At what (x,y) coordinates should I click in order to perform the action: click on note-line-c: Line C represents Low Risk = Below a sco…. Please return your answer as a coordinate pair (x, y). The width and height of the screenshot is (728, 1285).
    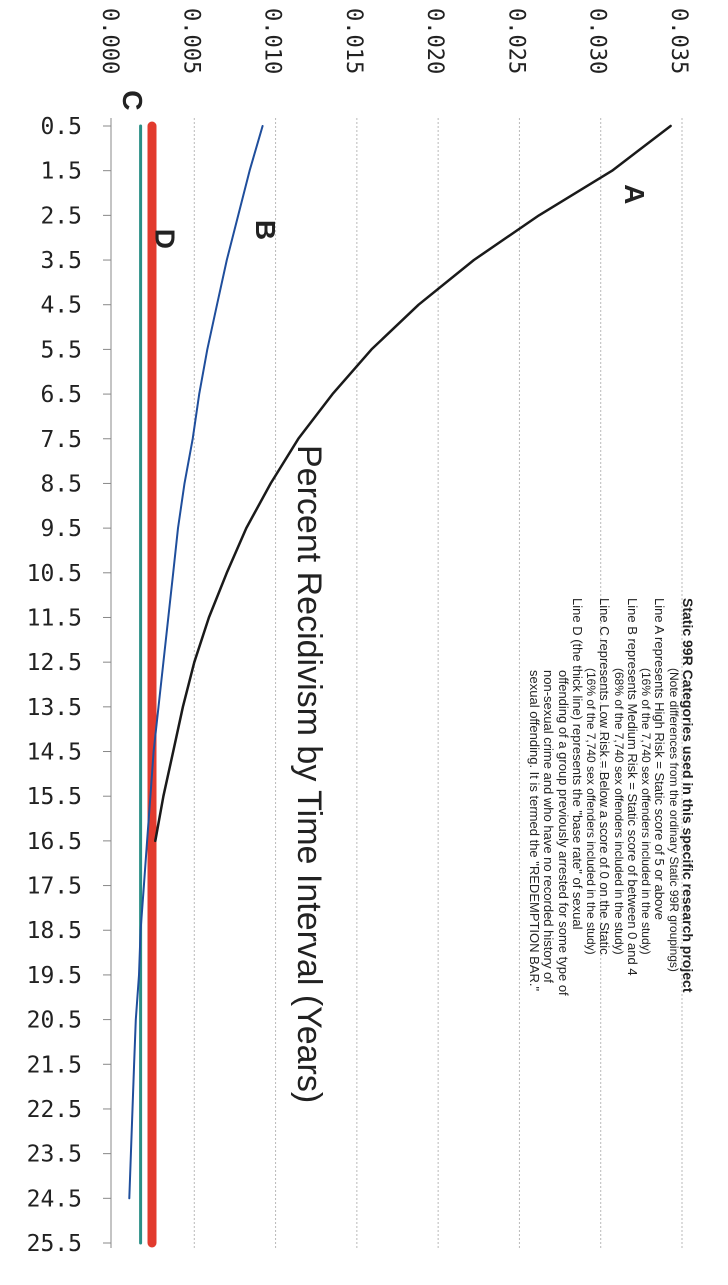
    Looking at the image, I should click on (605, 776).